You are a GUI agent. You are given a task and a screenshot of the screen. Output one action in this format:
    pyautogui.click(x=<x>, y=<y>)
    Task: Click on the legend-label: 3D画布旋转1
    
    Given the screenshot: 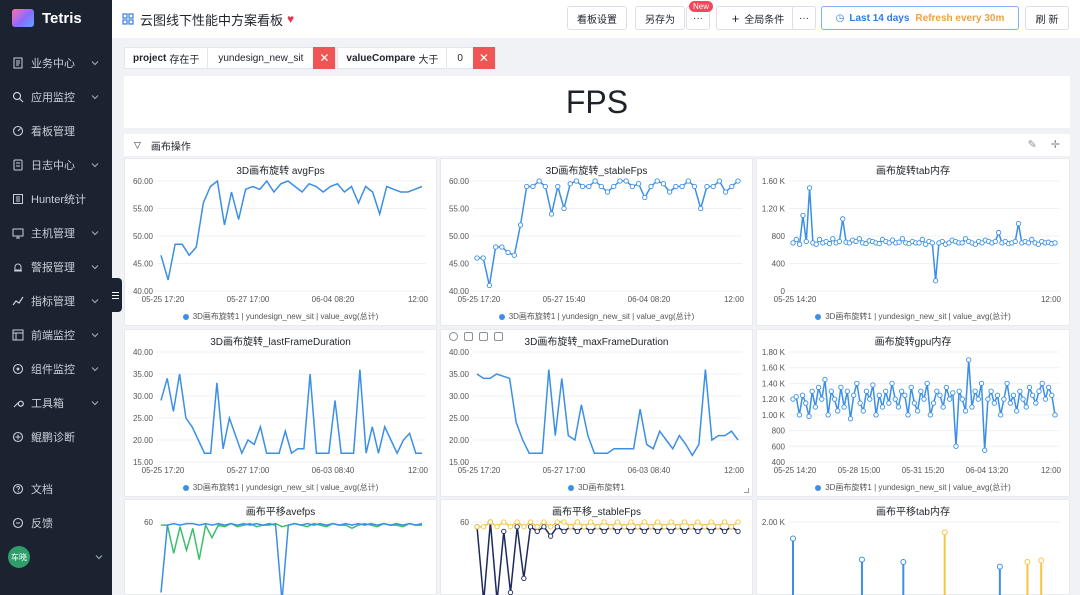 What is the action you would take?
    pyautogui.click(x=601, y=487)
    